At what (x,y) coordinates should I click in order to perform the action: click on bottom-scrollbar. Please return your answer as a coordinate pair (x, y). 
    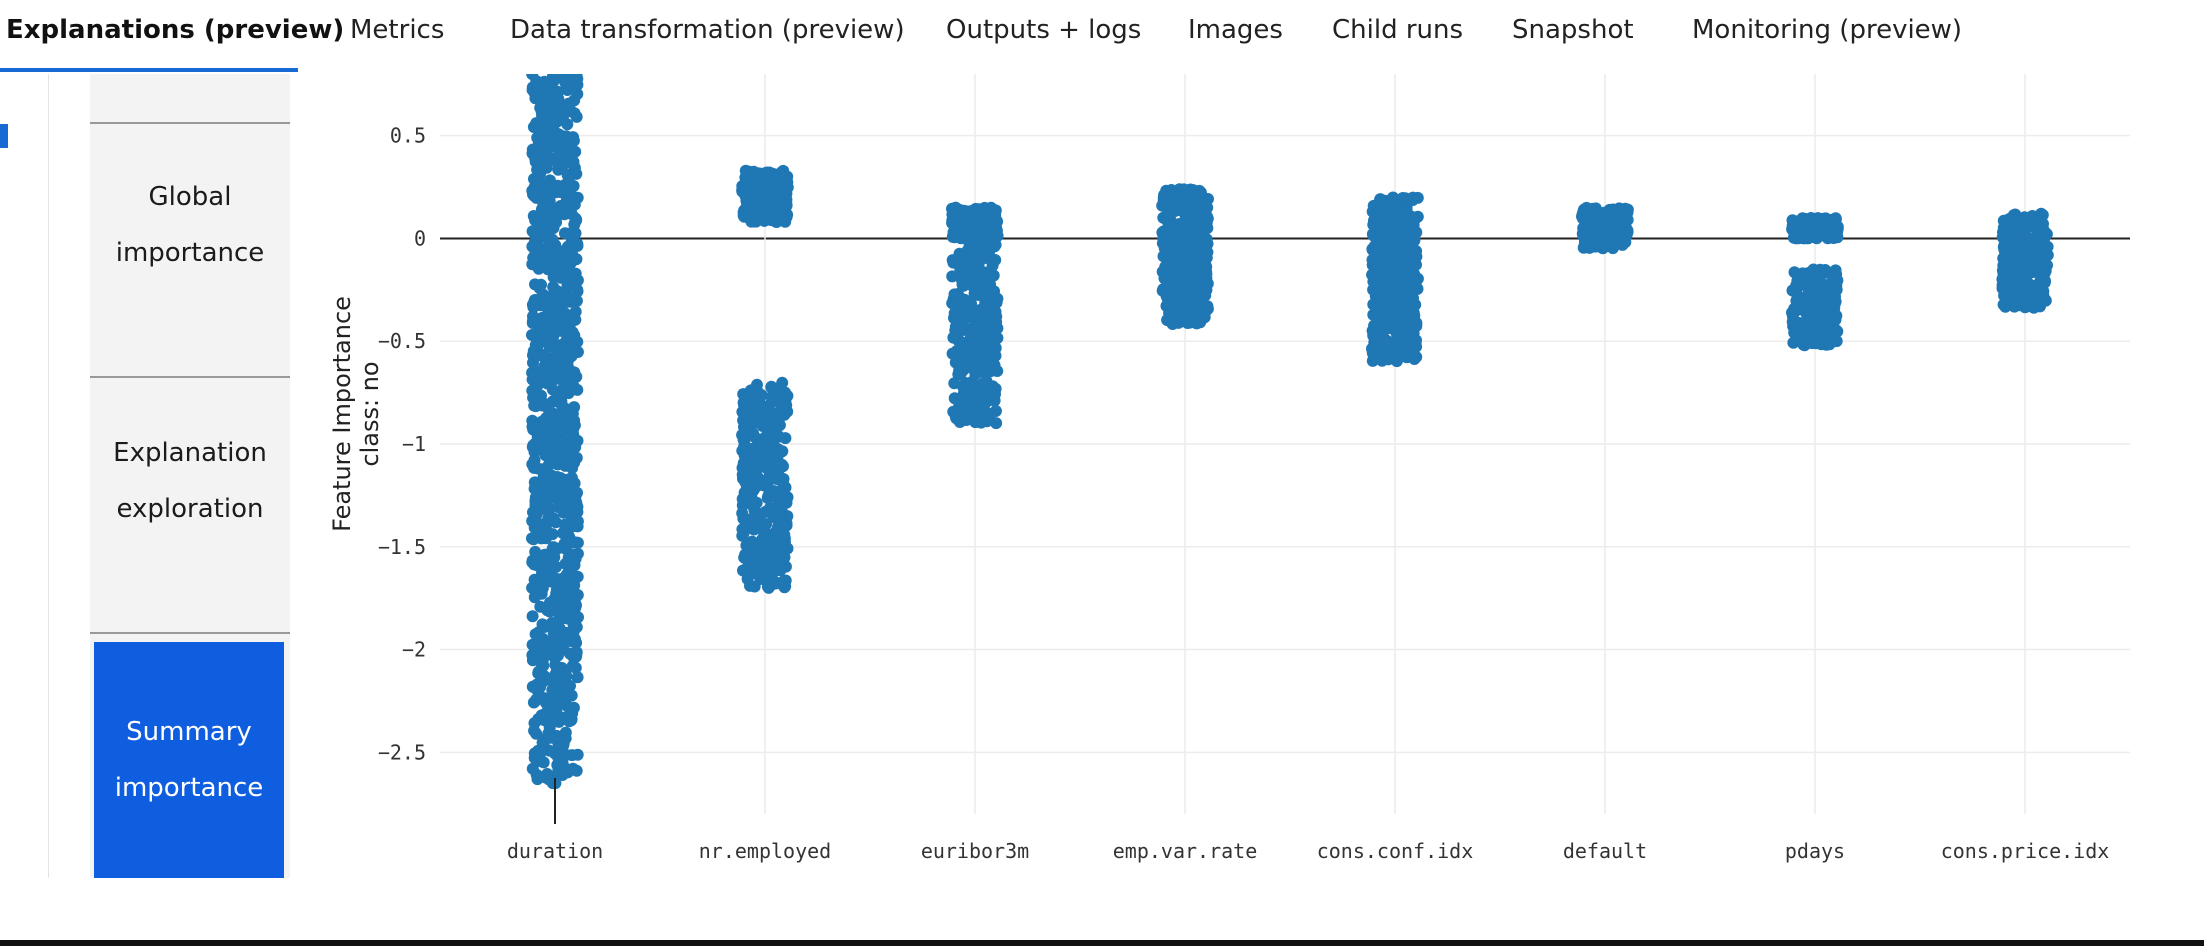
    Looking at the image, I should click on (1102, 943).